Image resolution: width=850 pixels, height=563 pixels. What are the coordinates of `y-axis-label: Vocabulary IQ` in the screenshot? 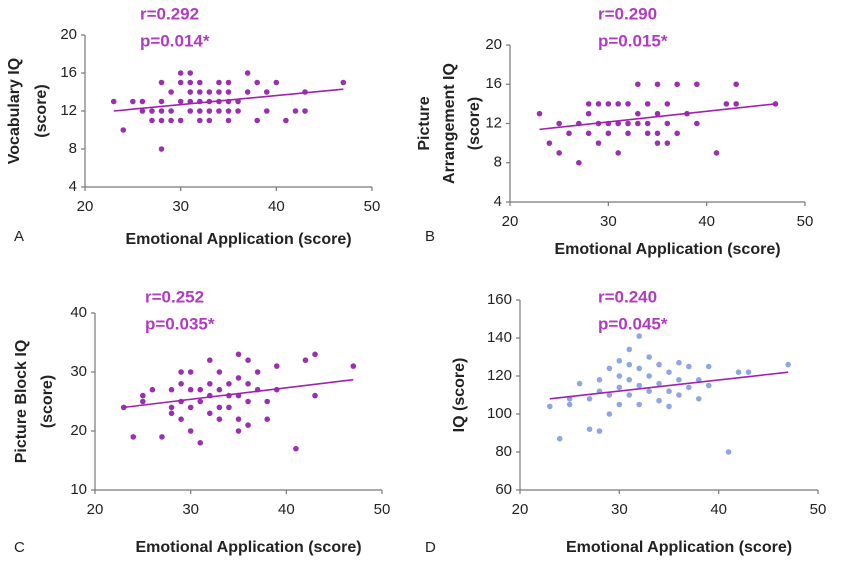 It's located at (14, 111).